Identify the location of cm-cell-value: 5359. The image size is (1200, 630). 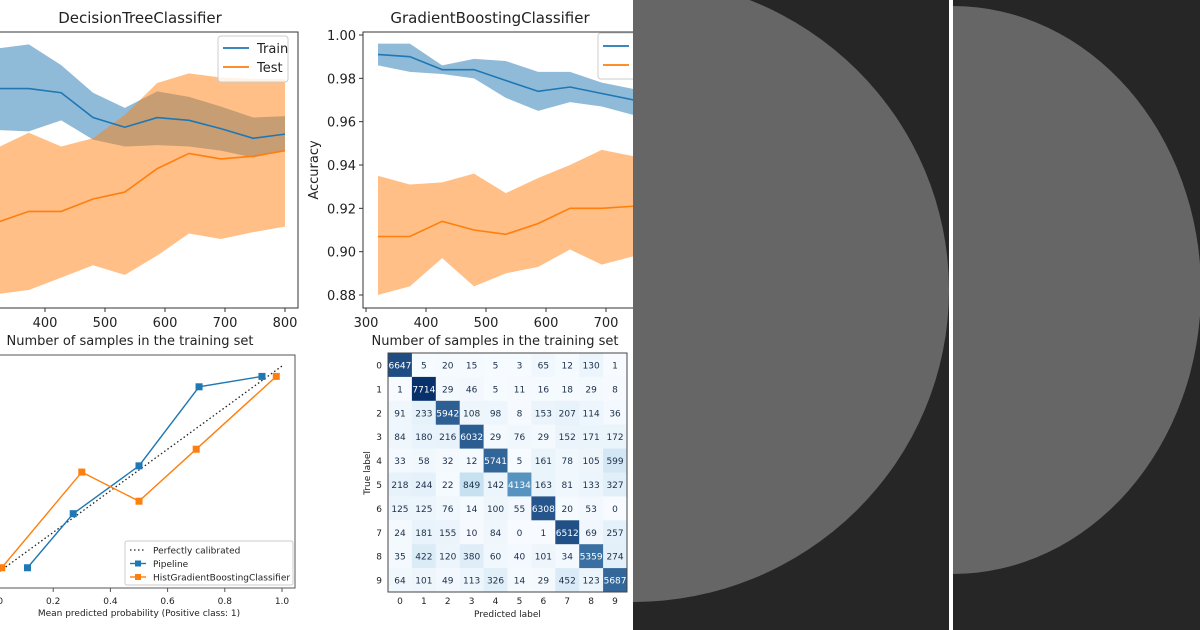
(591, 558).